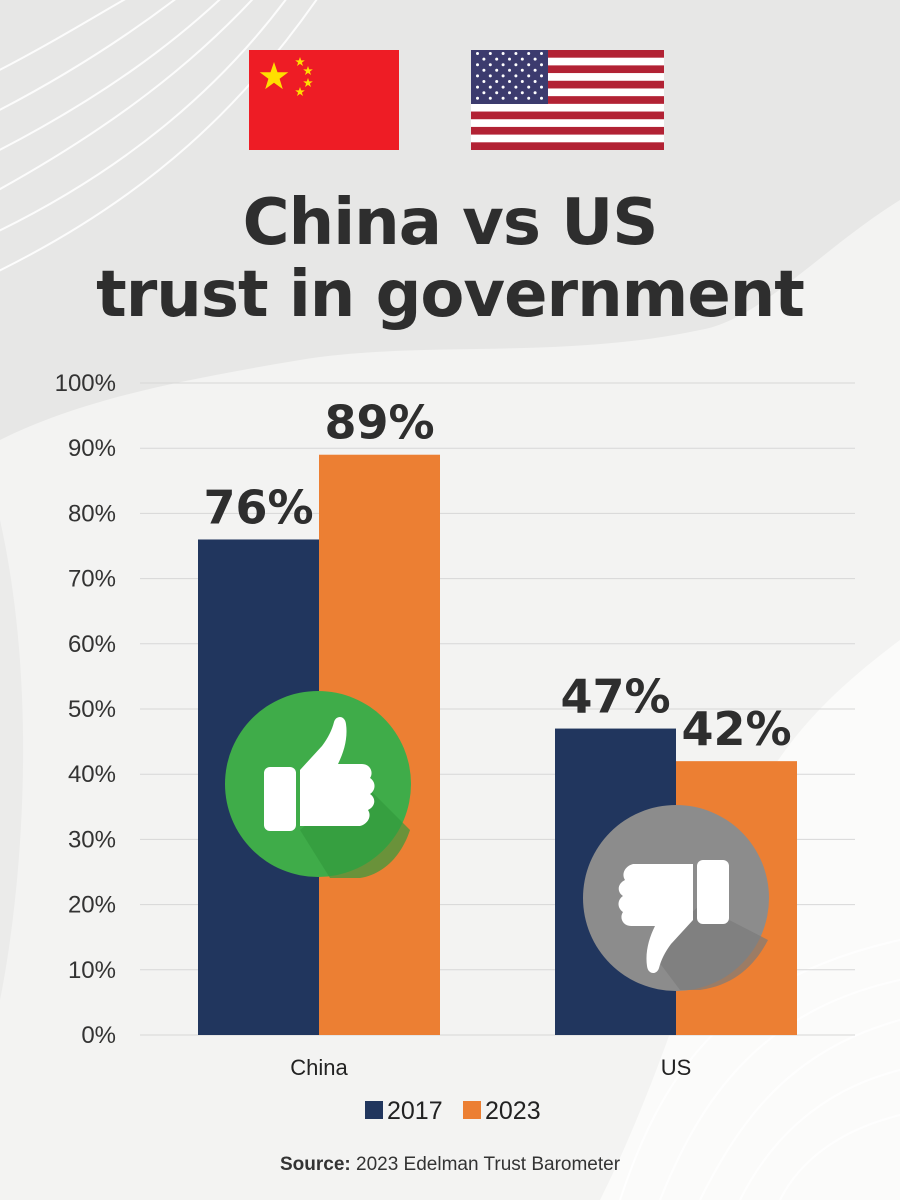  What do you see at coordinates (676, 1067) in the screenshot?
I see `x-category-label: US` at bounding box center [676, 1067].